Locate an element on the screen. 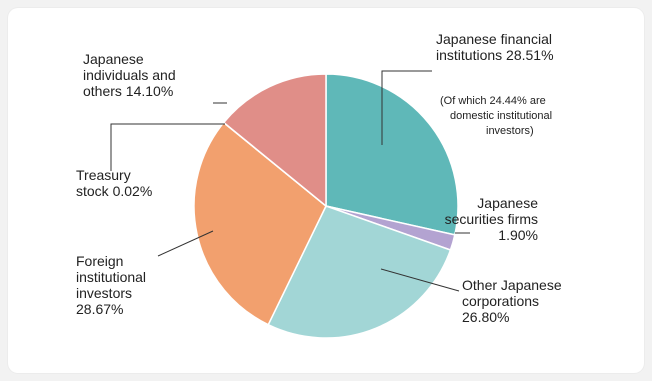  slice-label-4: Treasury stock 0.02% is located at coordinates (114, 183).